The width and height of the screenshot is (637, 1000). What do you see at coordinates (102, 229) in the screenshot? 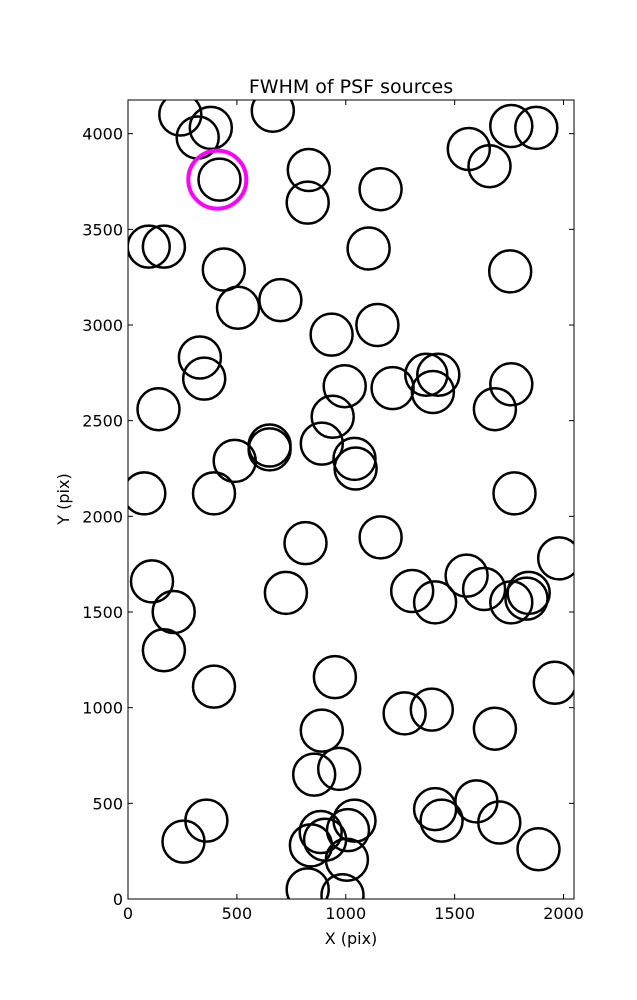
I see `y-tick-label-3500: 3500` at bounding box center [102, 229].